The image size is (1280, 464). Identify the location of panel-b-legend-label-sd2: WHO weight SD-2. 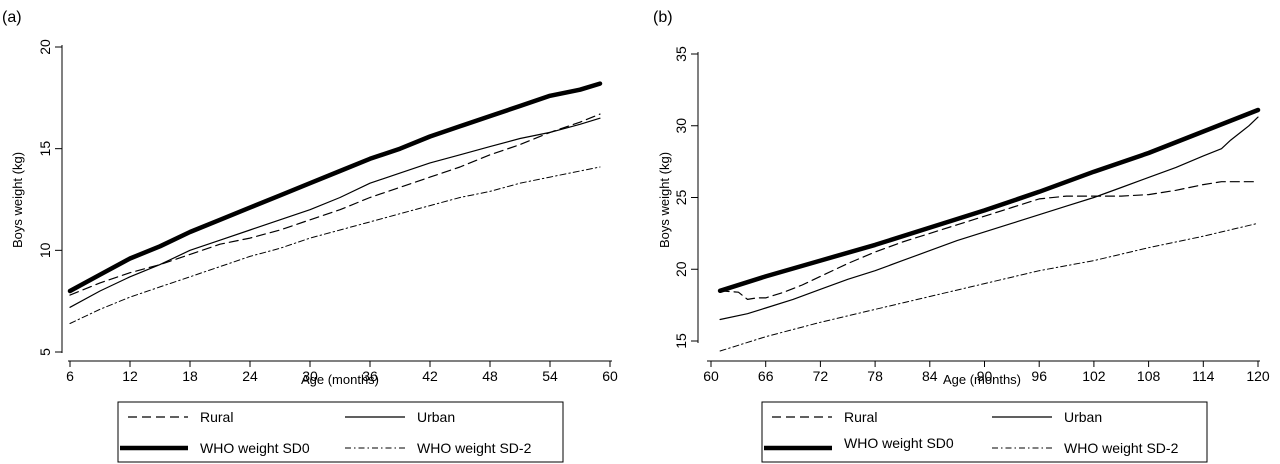
(1121, 448).